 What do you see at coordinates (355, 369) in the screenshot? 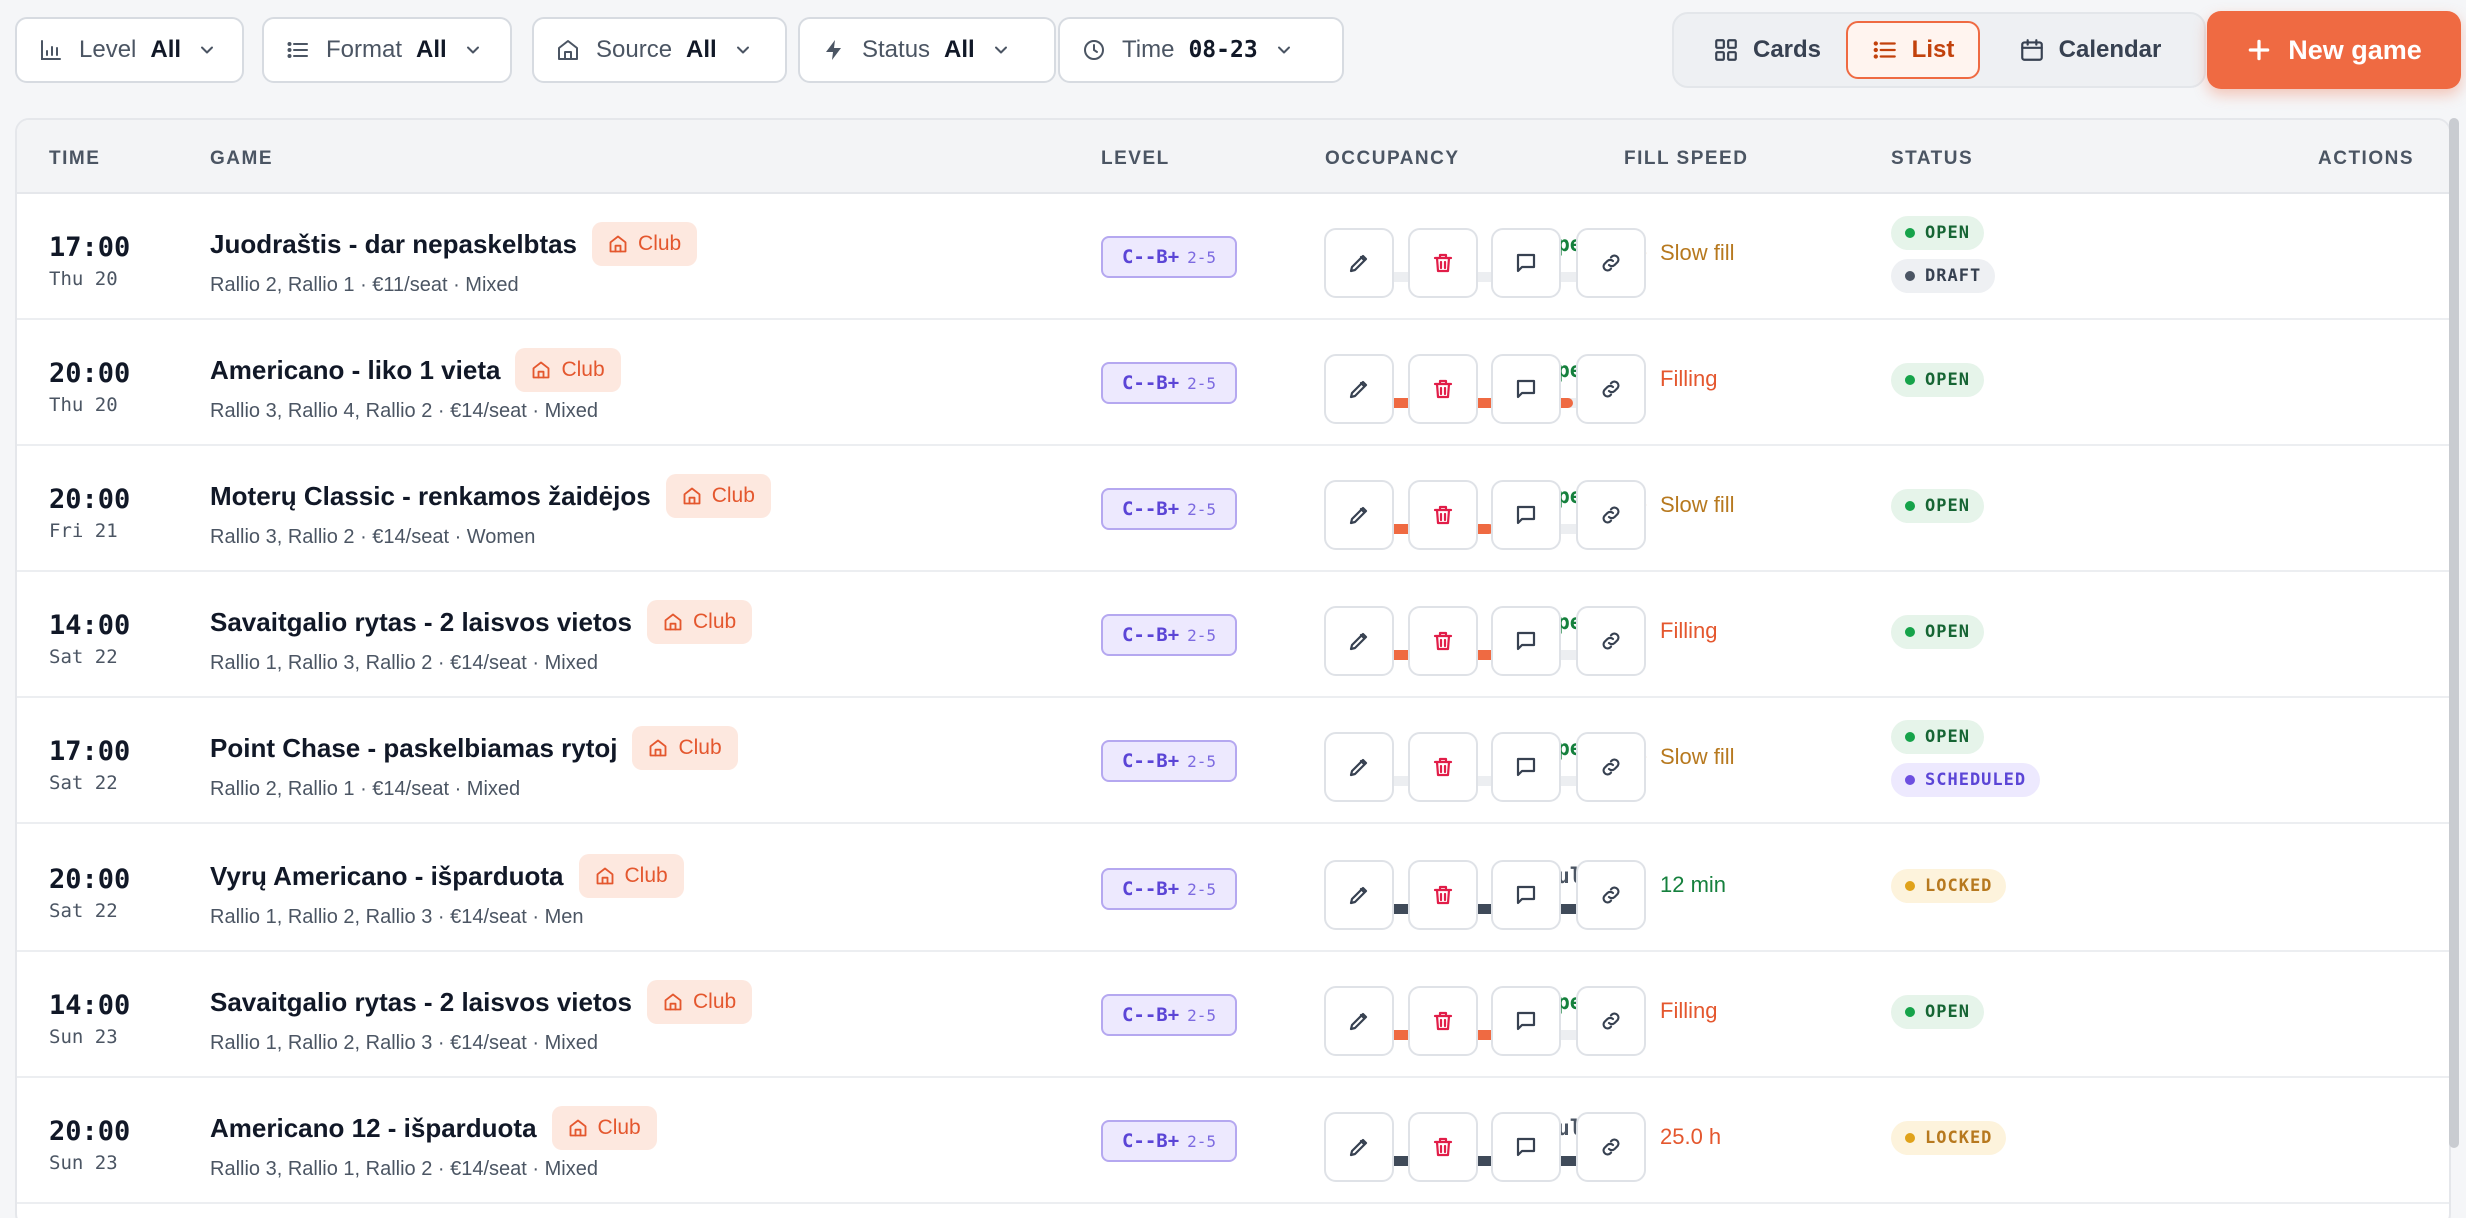
I see `game-title: Americano - liko 1 vieta` at bounding box center [355, 369].